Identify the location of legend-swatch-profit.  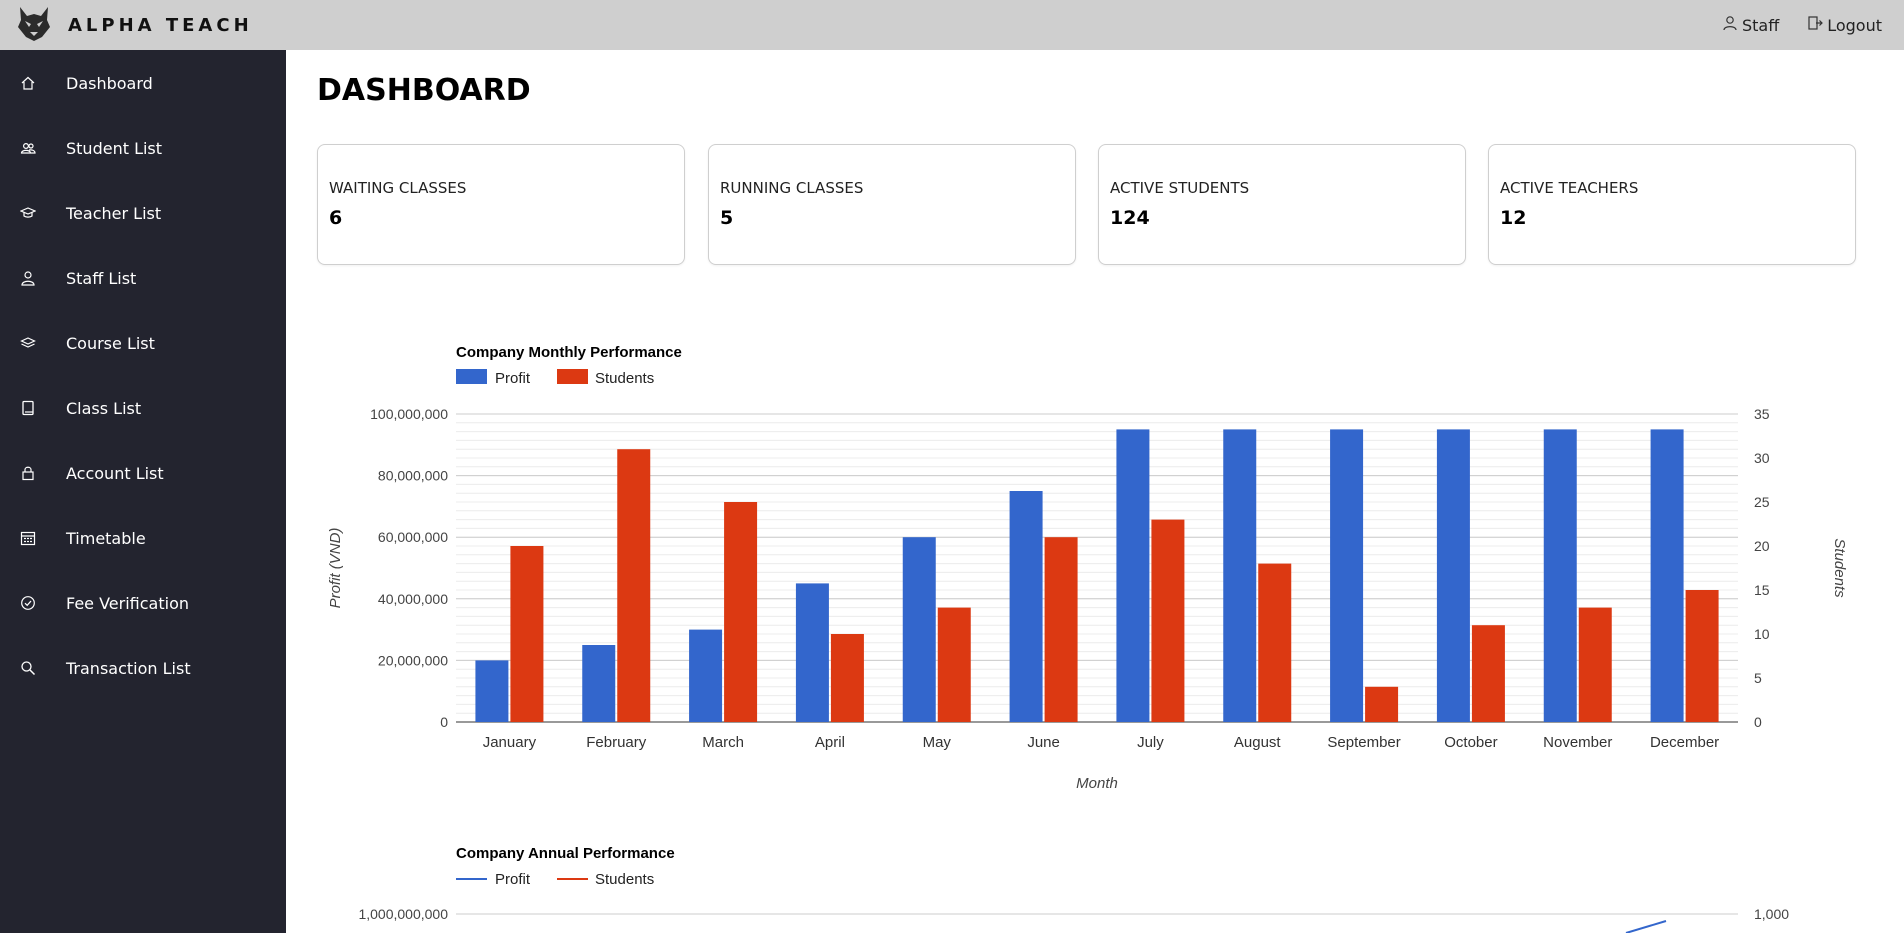
(471, 376).